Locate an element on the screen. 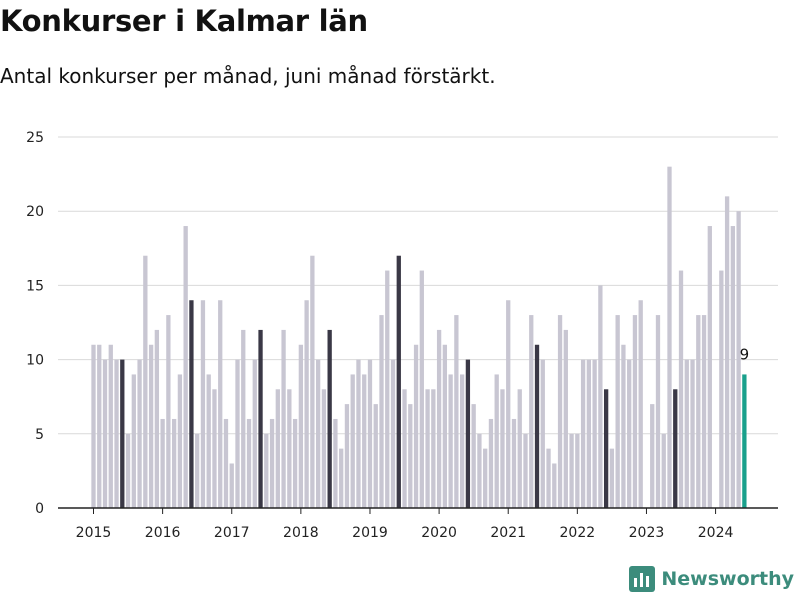  newsworthy-logo-text: Newsworthy is located at coordinates (727, 579).